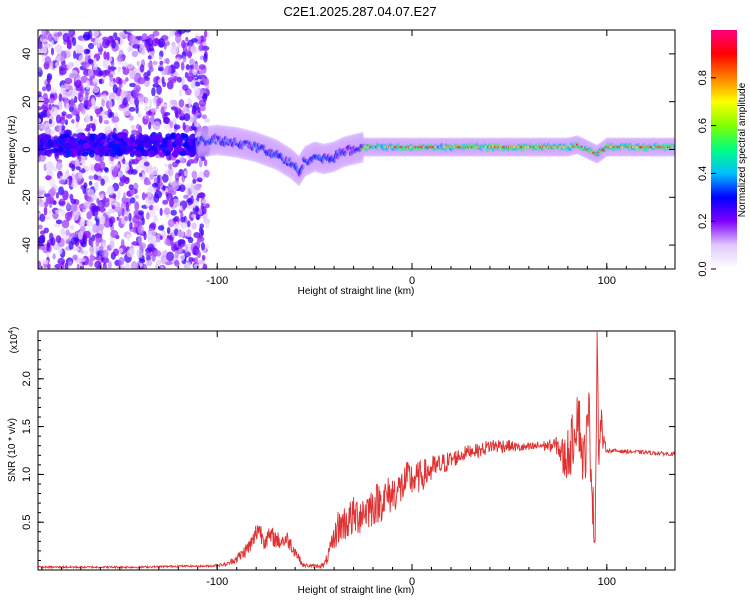  Describe the element at coordinates (356, 291) in the screenshot. I see `spectrogram-x-axis-label: Height of straight line (km)` at that location.